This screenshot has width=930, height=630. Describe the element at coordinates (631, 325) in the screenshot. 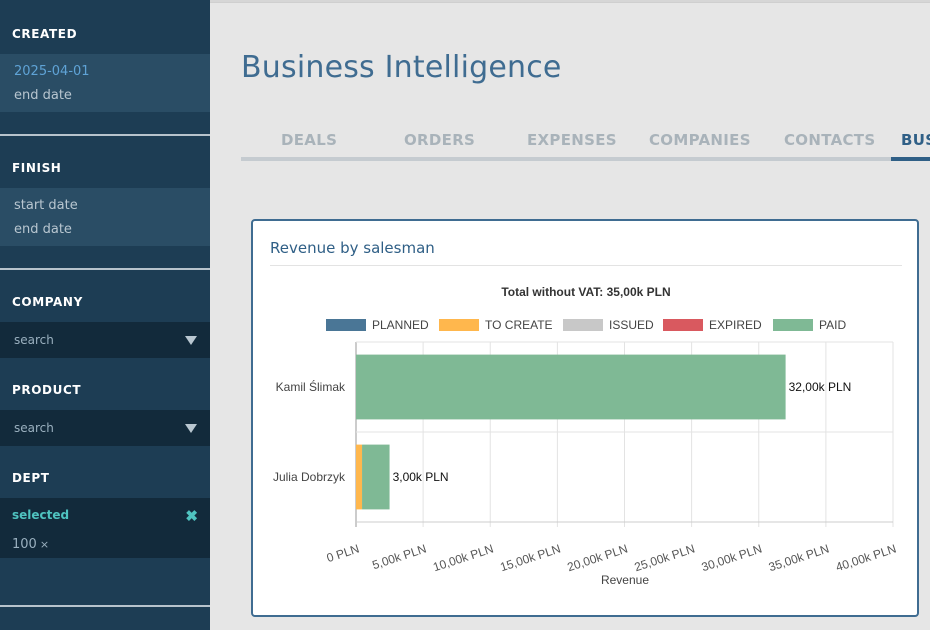

I see `legend-label-issued: ISSUED` at that location.